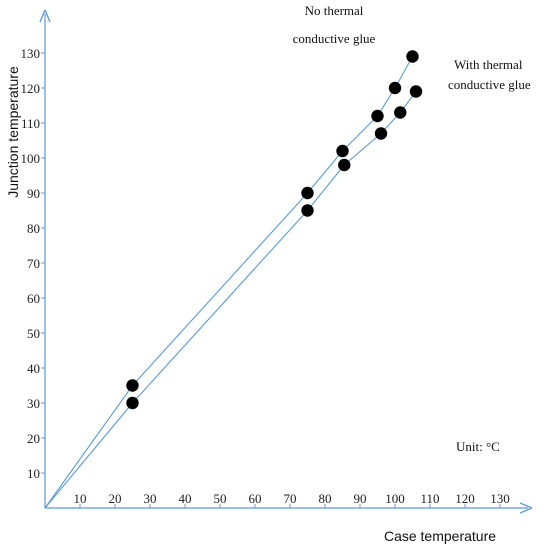 This screenshot has height=550, width=548. I want to click on y-axis-ticks: 10 20 30 40 50 60 70 80 90 100 110 120 130, so click(33, 263).